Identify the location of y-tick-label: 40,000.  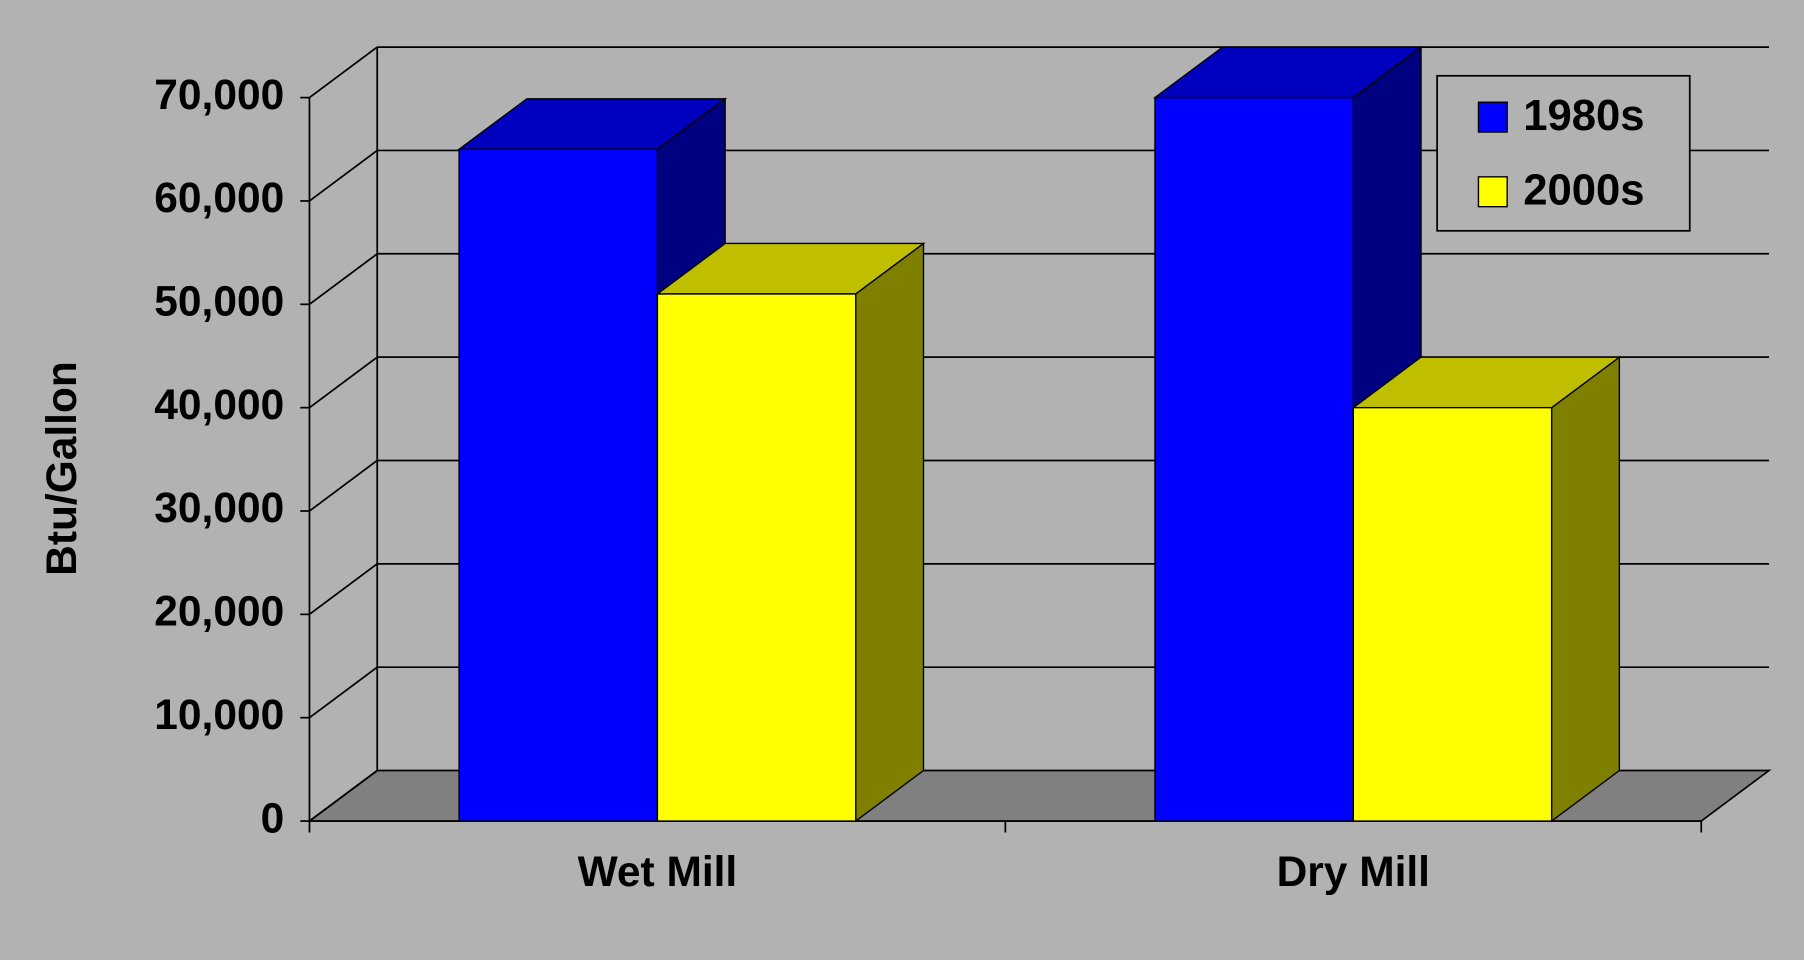
(219, 405).